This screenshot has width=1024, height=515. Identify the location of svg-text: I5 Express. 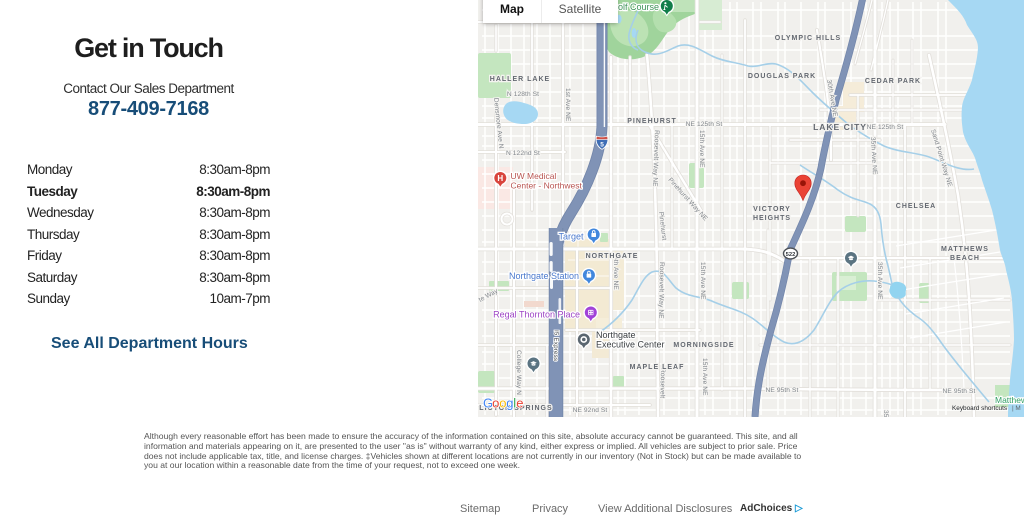
(556, 345).